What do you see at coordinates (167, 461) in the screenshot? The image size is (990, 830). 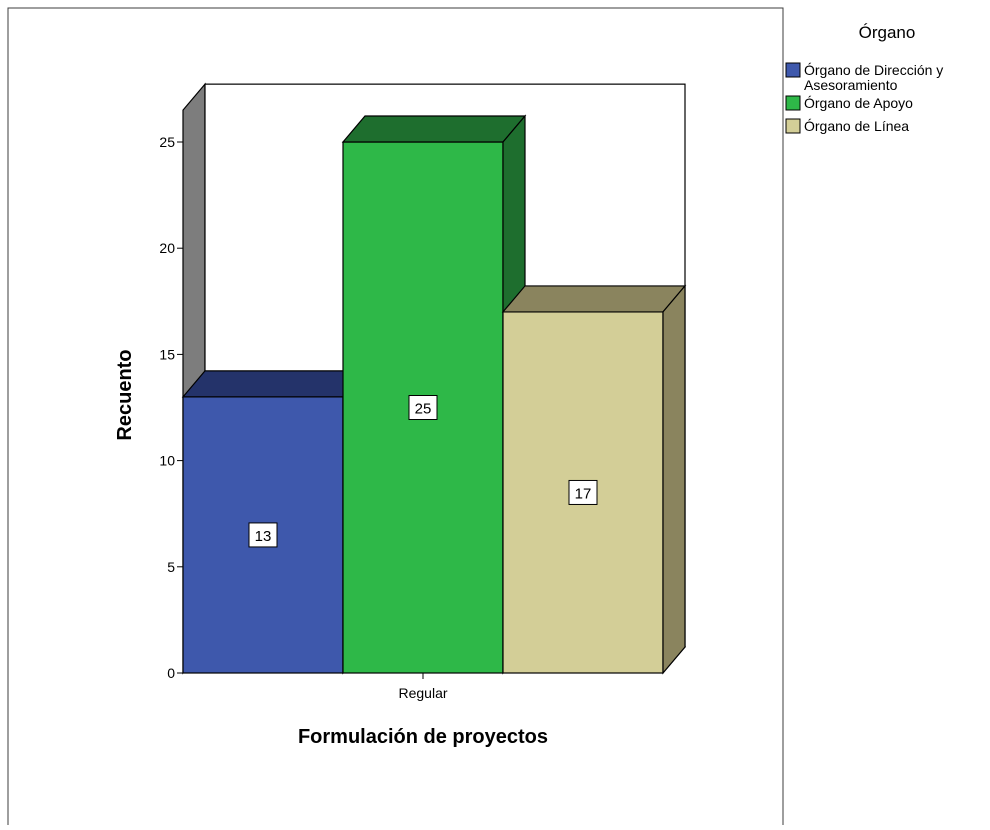 I see `y-tick-label: 10` at bounding box center [167, 461].